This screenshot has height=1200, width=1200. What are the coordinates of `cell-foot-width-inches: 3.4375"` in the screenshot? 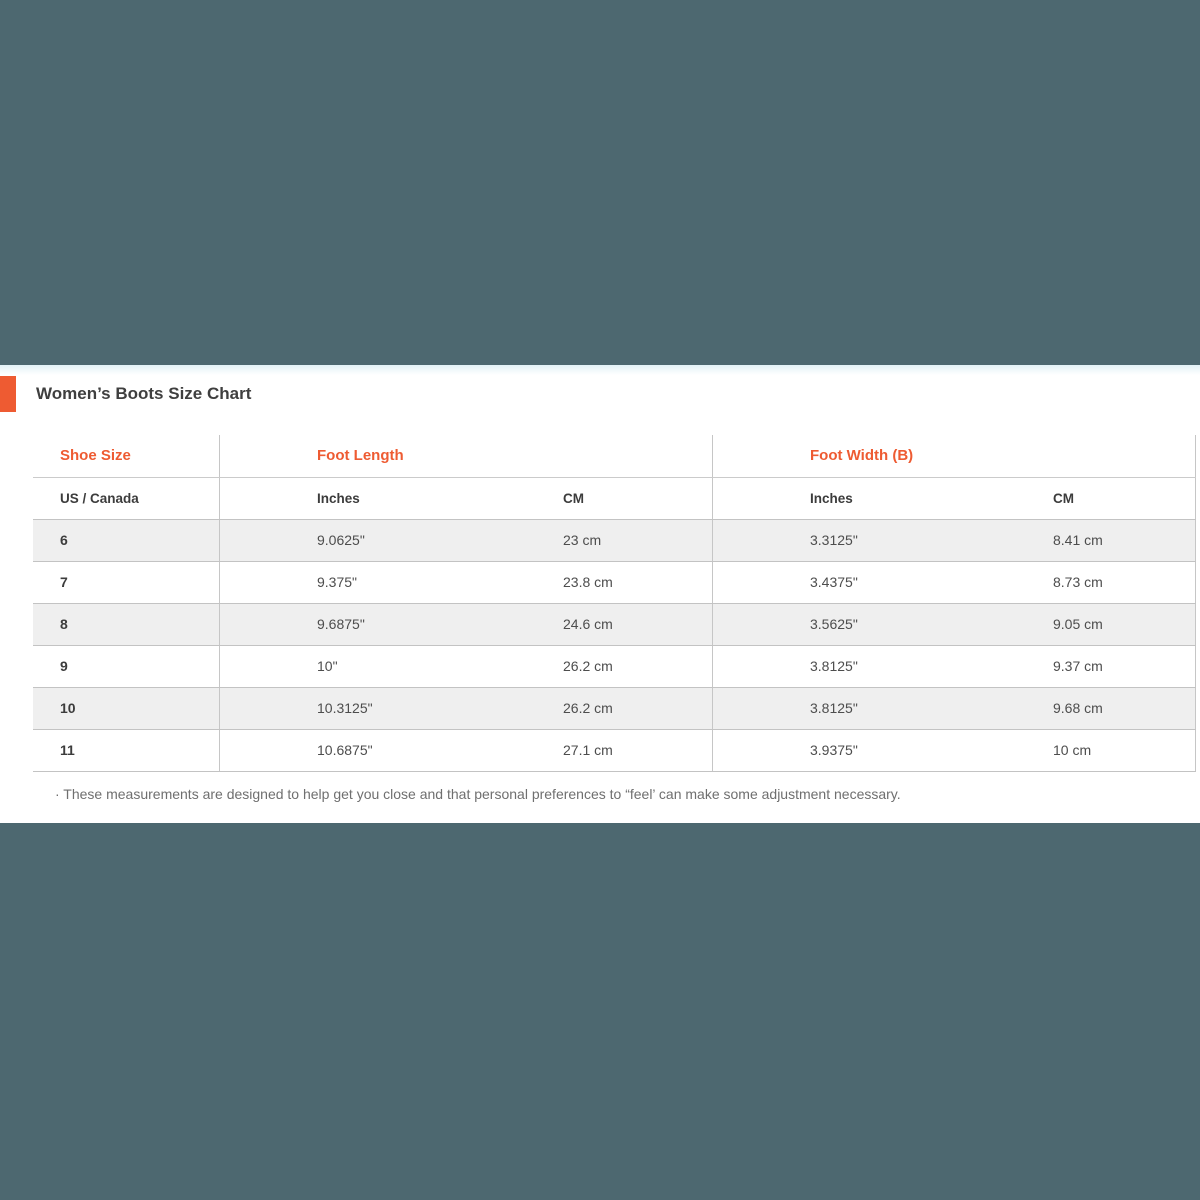 It's located at (834, 582).